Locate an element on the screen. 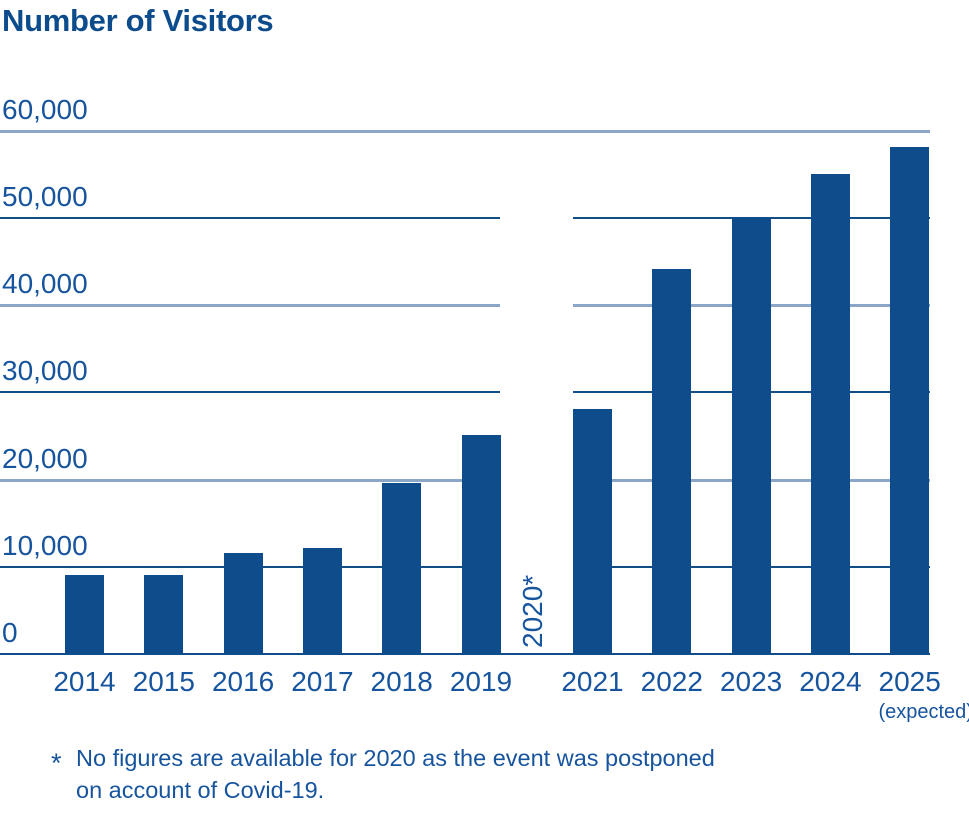  year-label-2022: 2022 is located at coordinates (671, 681).